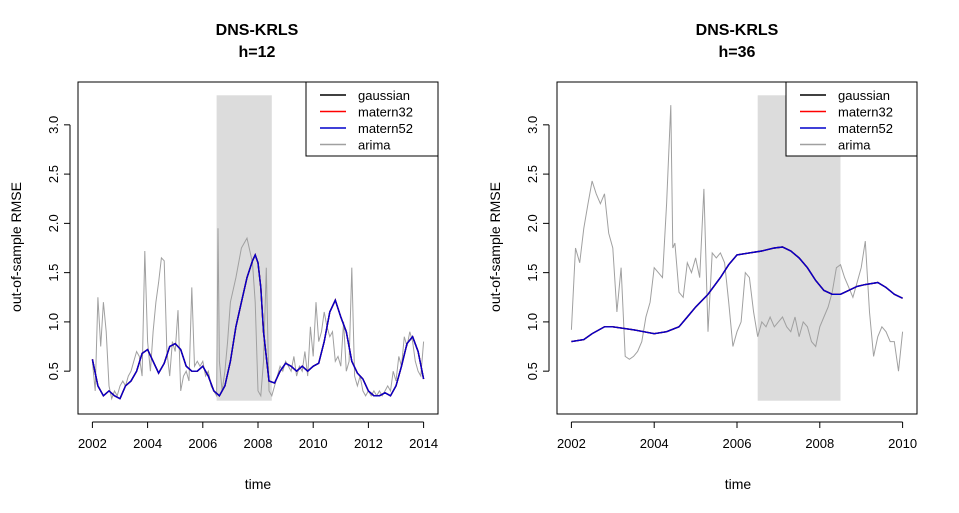 The image size is (959, 513). What do you see at coordinates (423, 443) in the screenshot?
I see `x-tick-label: 2014` at bounding box center [423, 443].